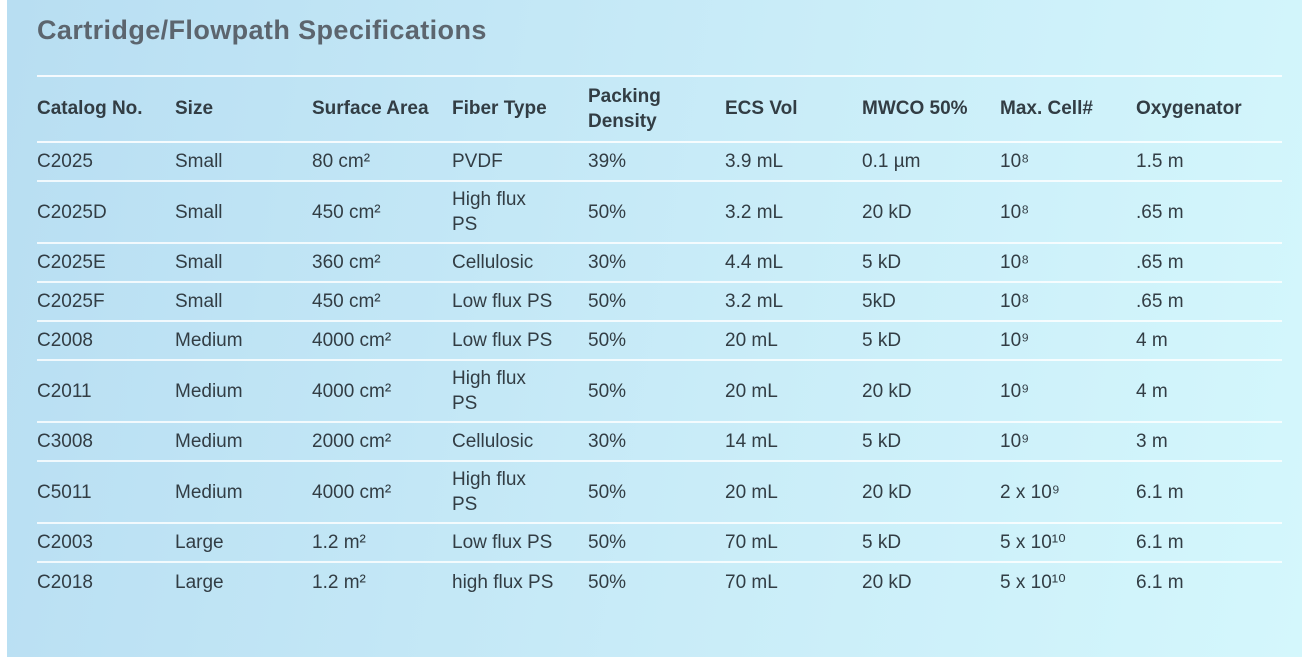  Describe the element at coordinates (65, 442) in the screenshot. I see `cell-catalog-no: C3008` at that location.